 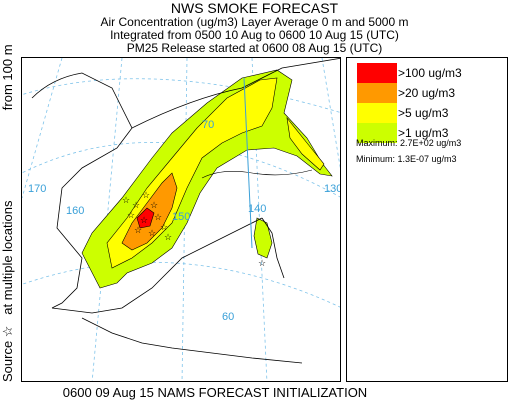 What do you see at coordinates (82, 190) in the screenshot?
I see `alaska-coast-west` at bounding box center [82, 190].